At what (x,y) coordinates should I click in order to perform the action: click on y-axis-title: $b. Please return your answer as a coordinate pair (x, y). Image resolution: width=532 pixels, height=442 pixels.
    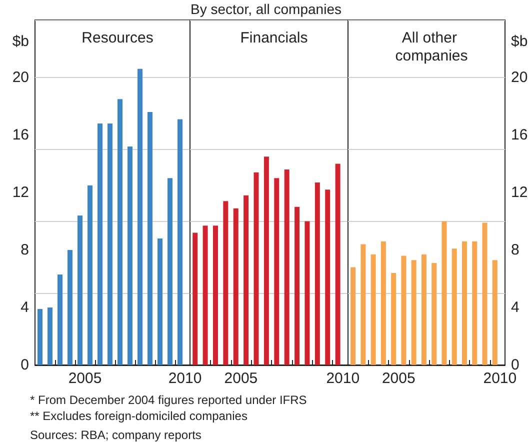
    Looking at the image, I should click on (20, 41).